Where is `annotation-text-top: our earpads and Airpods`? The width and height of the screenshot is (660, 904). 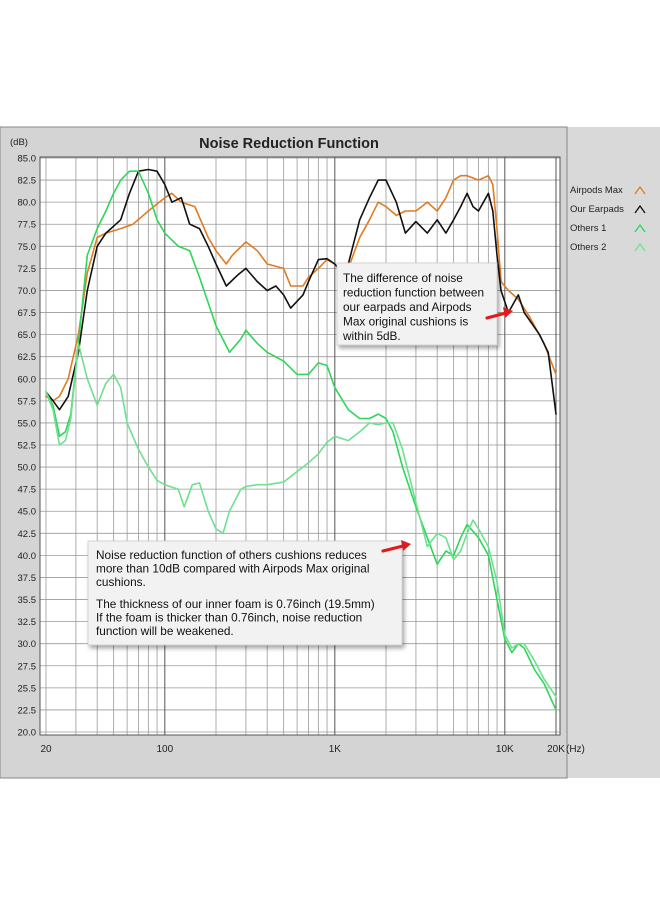 annotation-text-top: our earpads and Airpods is located at coordinates (407, 307).